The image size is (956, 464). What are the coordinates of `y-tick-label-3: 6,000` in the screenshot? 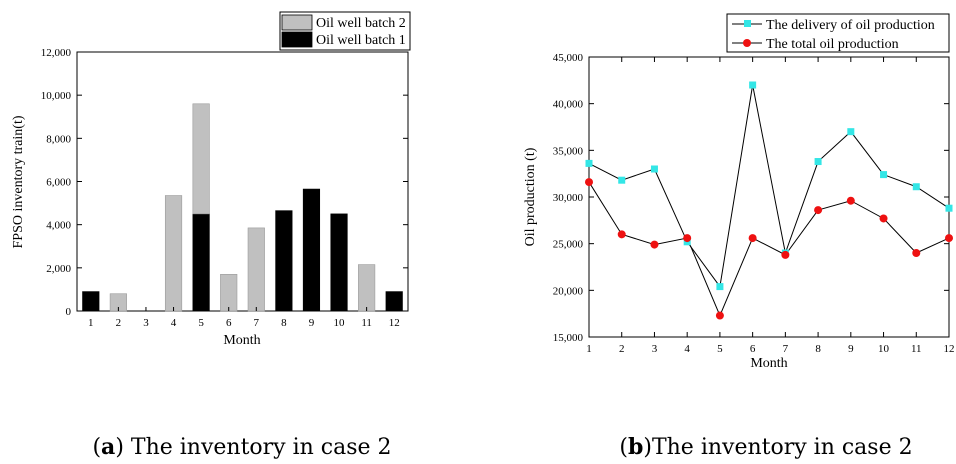 It's located at (58, 183).